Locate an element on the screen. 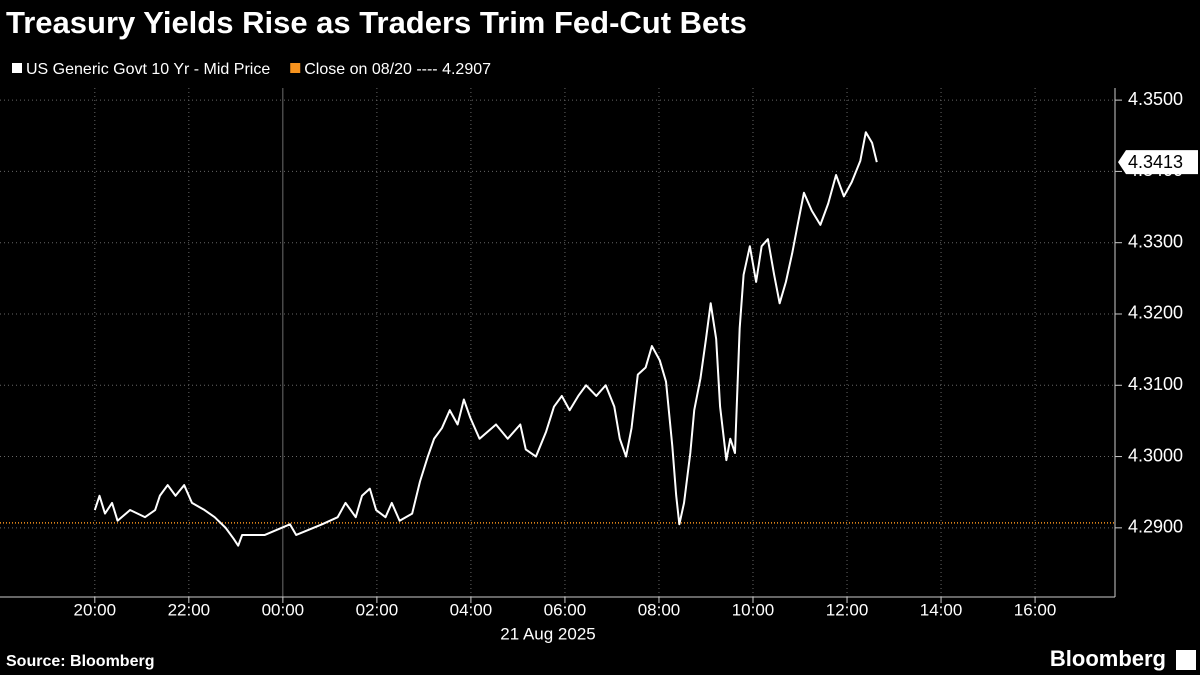 The width and height of the screenshot is (1200, 675). y-tick-label: 4.3100 is located at coordinates (1155, 384).